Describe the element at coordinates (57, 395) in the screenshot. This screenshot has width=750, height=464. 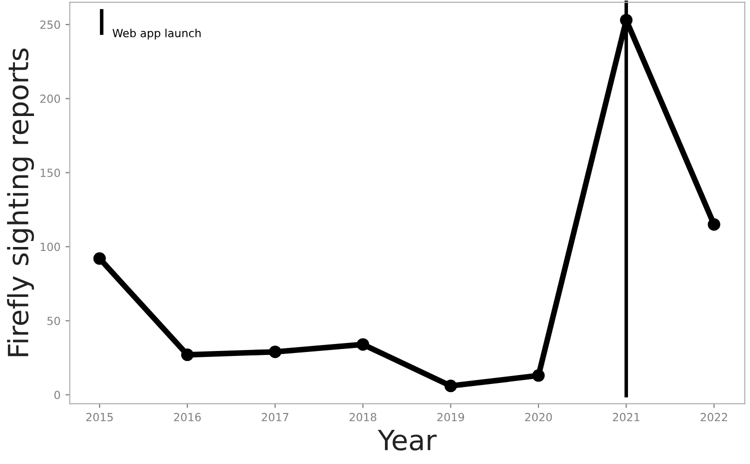
I see `y-tick-label: 0` at that location.